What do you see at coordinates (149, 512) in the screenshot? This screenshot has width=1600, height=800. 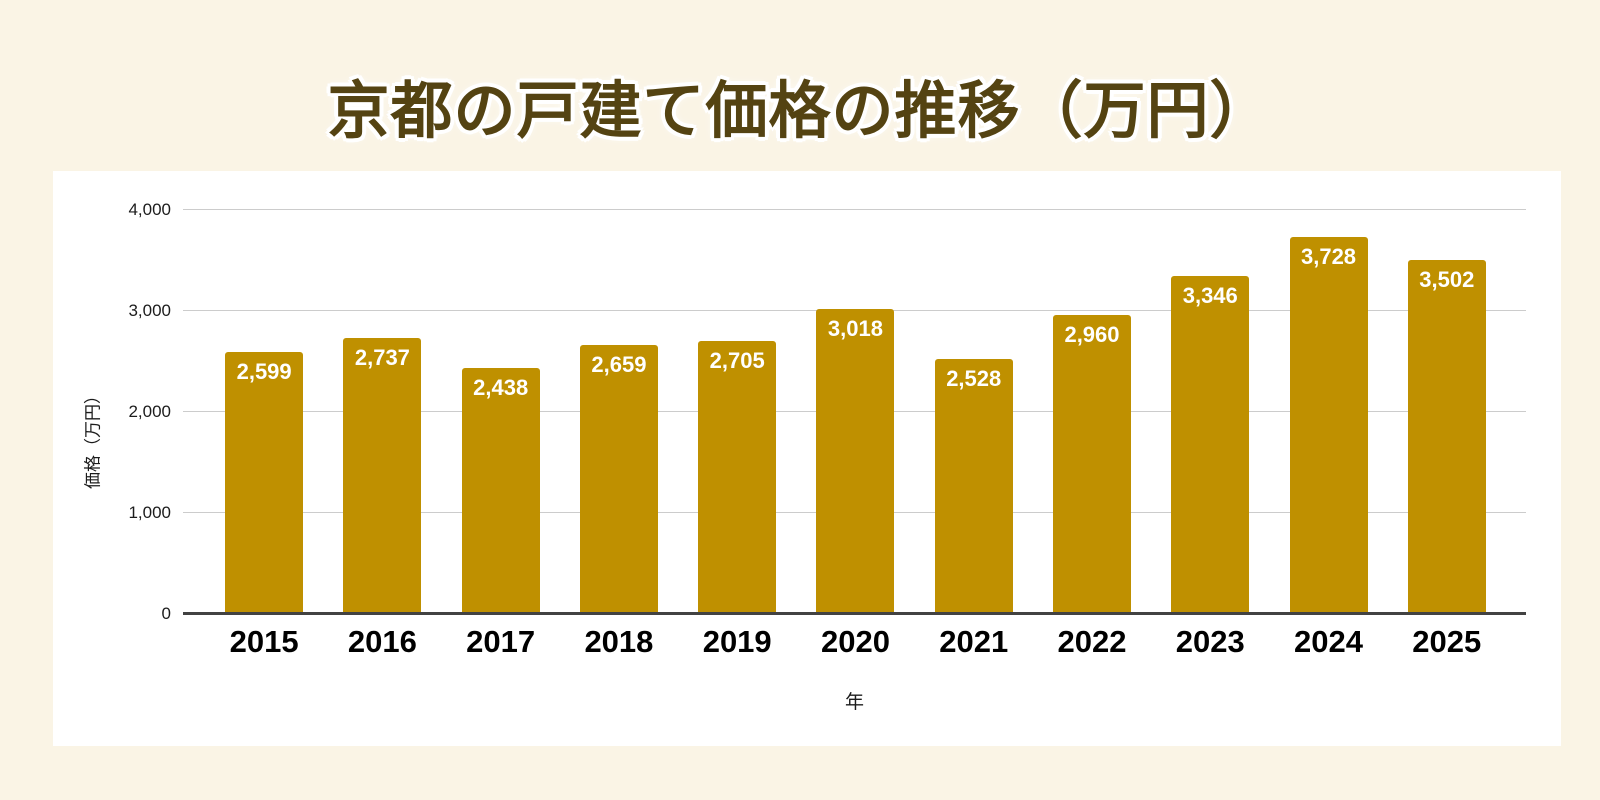 I see `y-tick-label: 1,000` at bounding box center [149, 512].